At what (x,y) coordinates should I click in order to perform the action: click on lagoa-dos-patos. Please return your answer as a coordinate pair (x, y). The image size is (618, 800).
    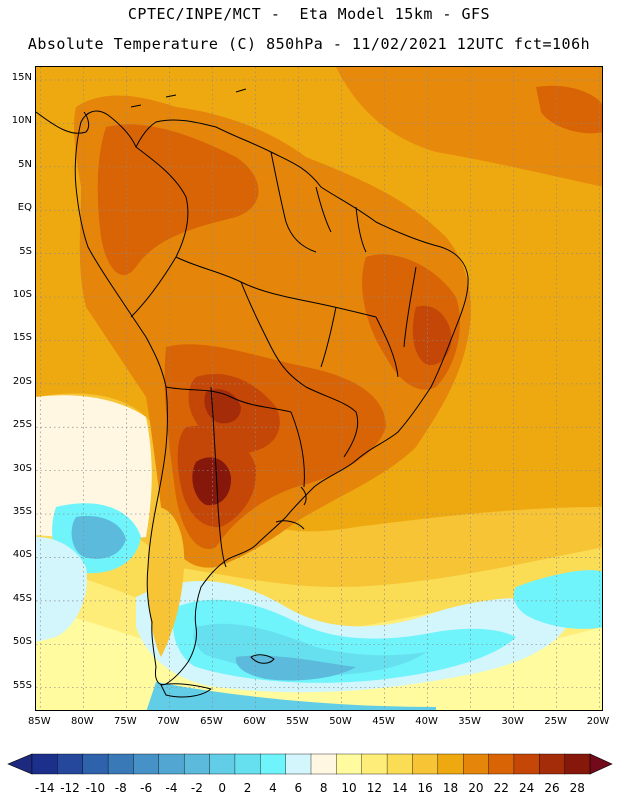
    Looking at the image, I should click on (303, 496).